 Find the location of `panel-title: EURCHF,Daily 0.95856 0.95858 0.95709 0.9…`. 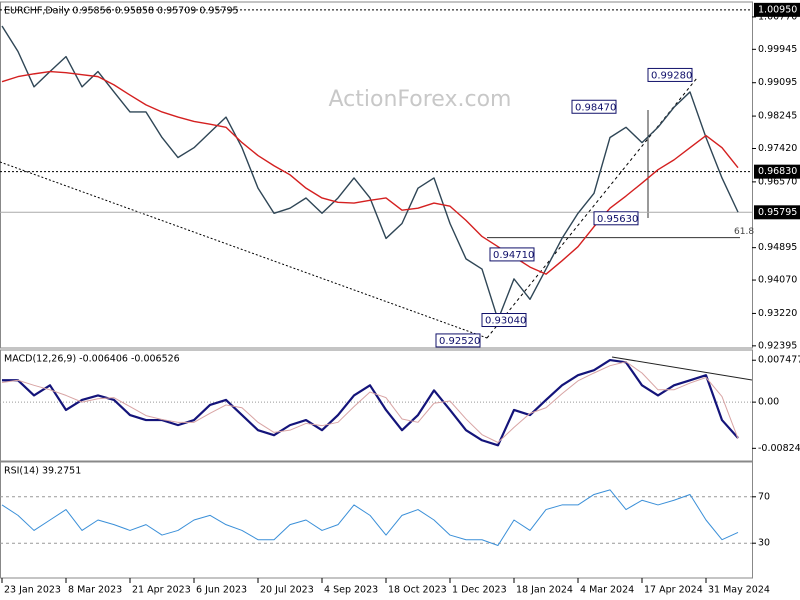

panel-title: EURCHF,Daily 0.95856 0.95858 0.95709 0.9… is located at coordinates (121, 11).